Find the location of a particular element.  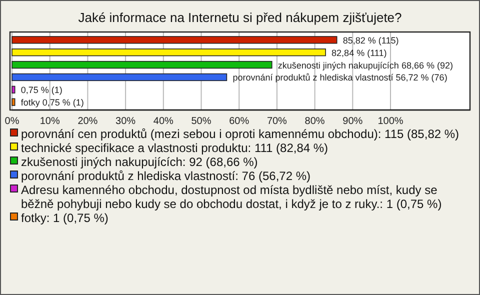

x-tick-label: 100% is located at coordinates (391, 121).